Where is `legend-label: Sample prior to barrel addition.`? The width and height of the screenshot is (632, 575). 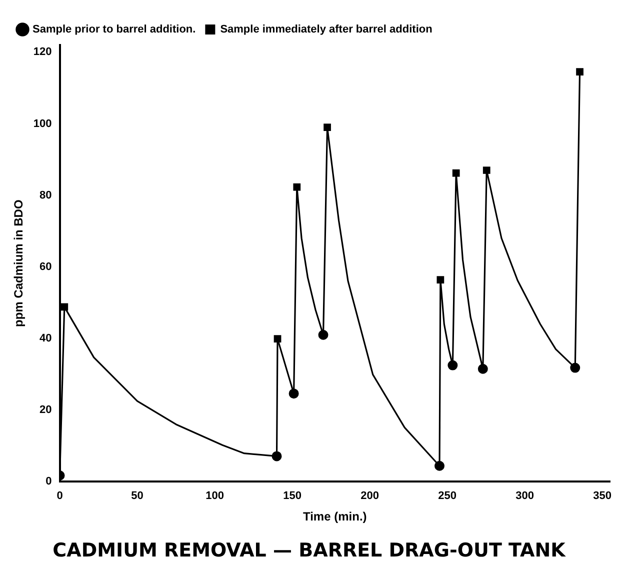
legend-label: Sample prior to barrel addition. is located at coordinates (114, 30).